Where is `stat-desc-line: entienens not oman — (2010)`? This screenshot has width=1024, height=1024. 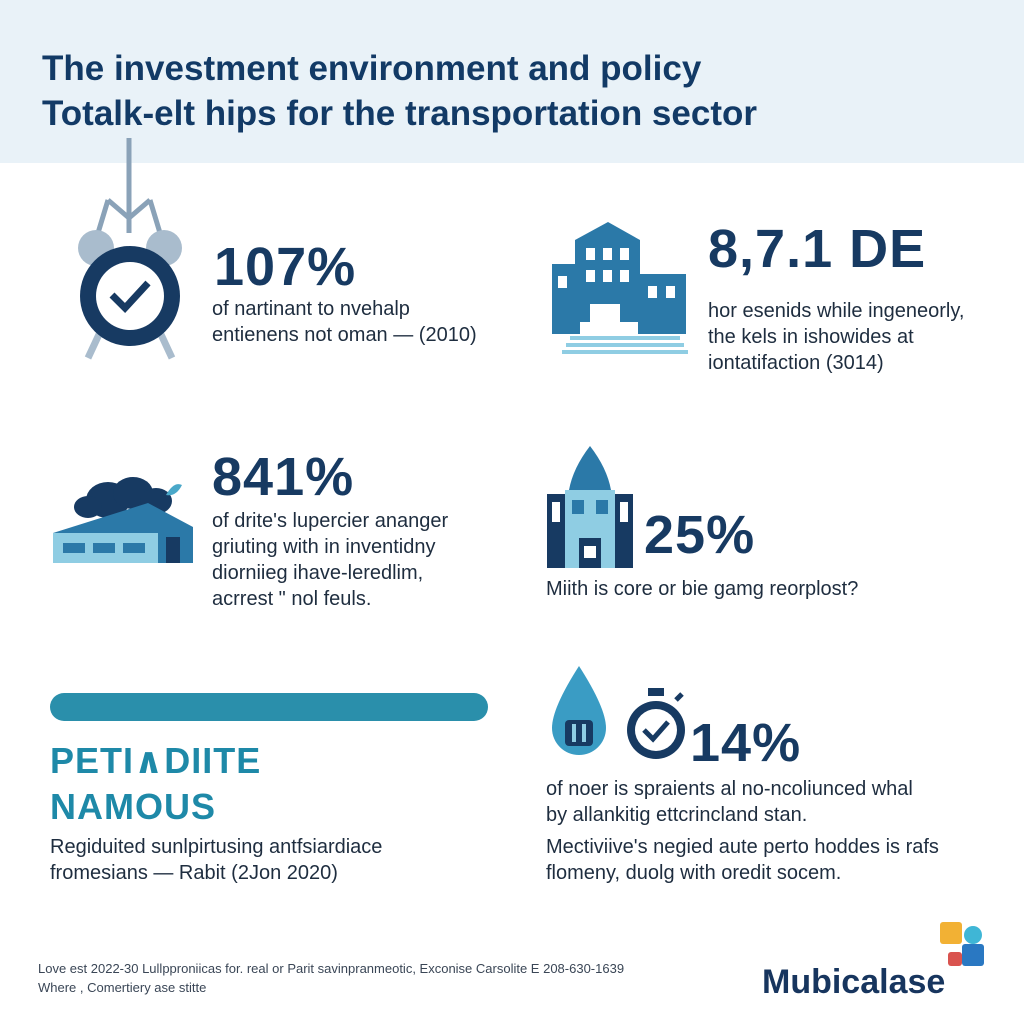
stat-desc-line: entienens not oman — (2010) is located at coordinates (344, 335).